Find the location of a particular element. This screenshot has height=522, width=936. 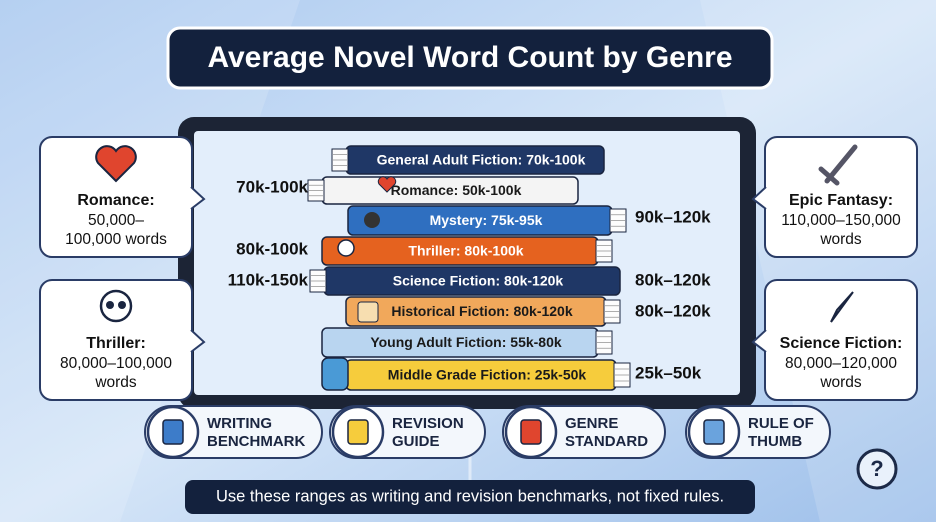

backpack-icon is located at coordinates (335, 374).